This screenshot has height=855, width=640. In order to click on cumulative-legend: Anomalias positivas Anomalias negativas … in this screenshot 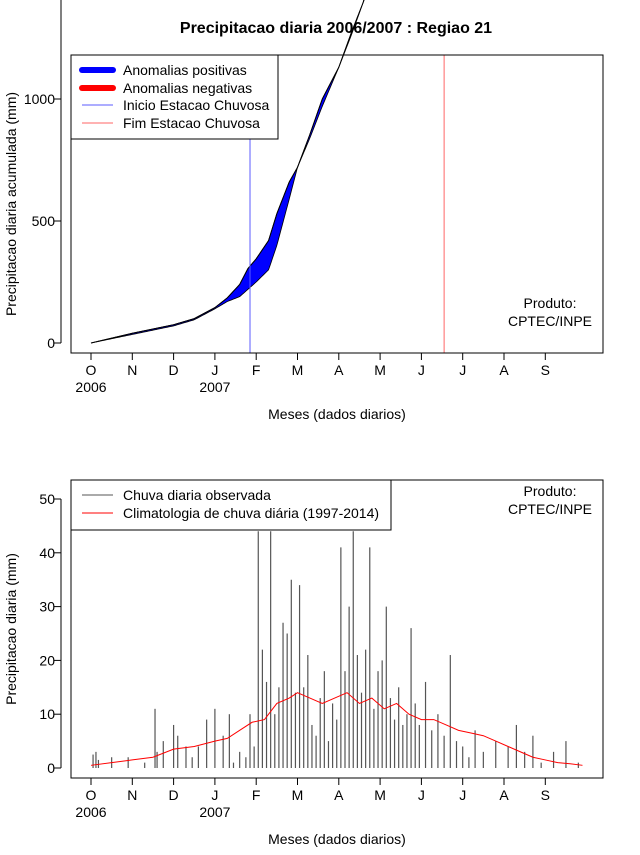, I will do `click(174, 97)`.